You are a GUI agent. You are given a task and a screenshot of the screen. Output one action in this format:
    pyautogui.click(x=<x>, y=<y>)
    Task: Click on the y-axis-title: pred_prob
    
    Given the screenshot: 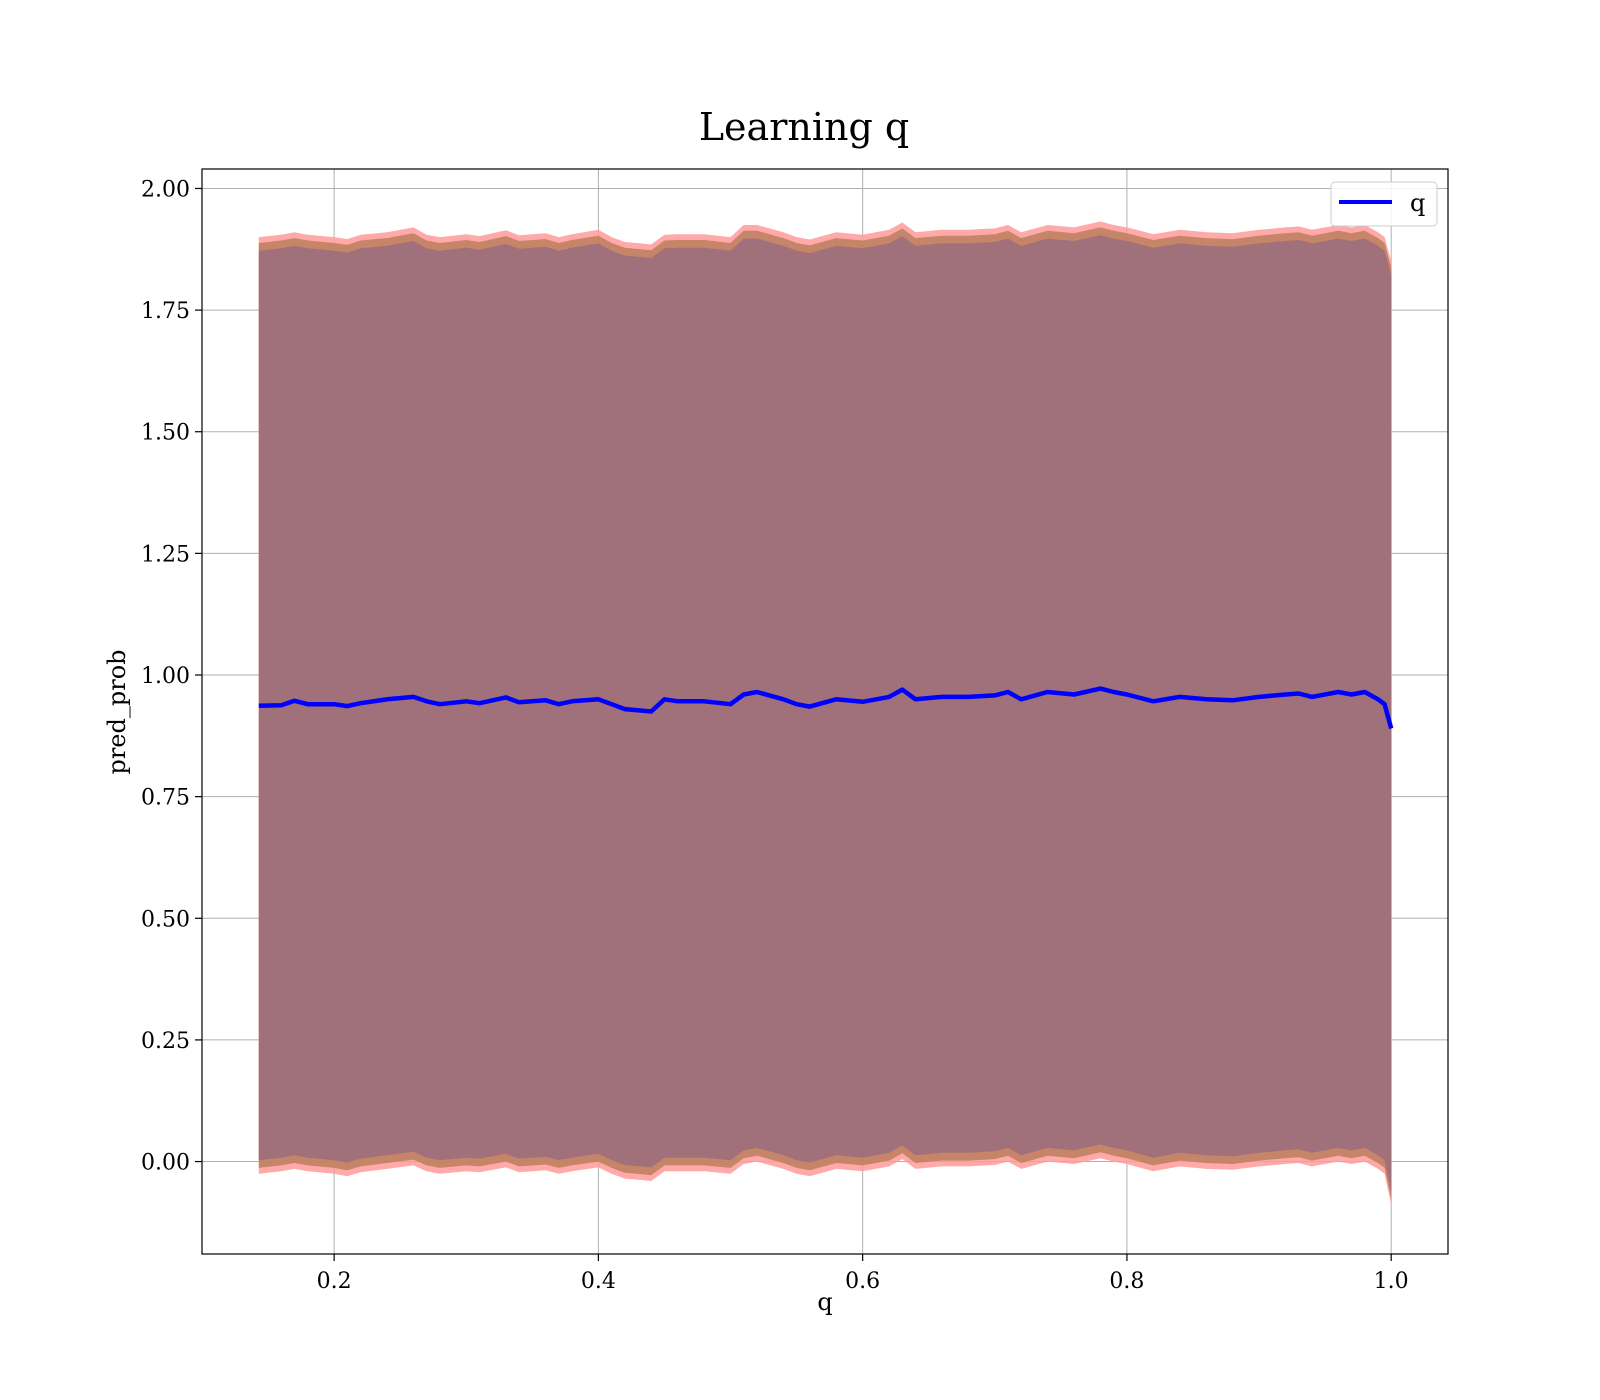 What is the action you would take?
    pyautogui.click(x=117, y=711)
    